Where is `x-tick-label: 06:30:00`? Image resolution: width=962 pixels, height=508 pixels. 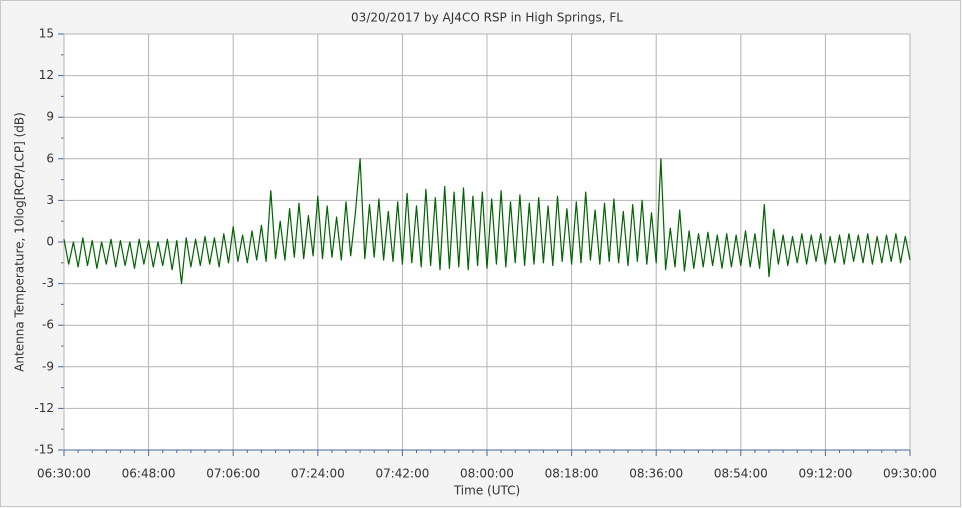
x-tick-label: 06:30:00 is located at coordinates (64, 474).